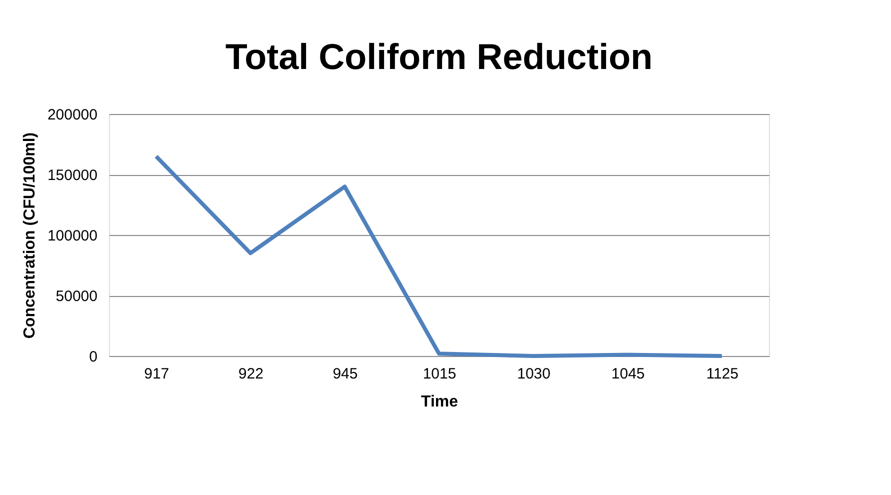 The image size is (891, 495). I want to click on x-tick-label: 1045, so click(628, 374).